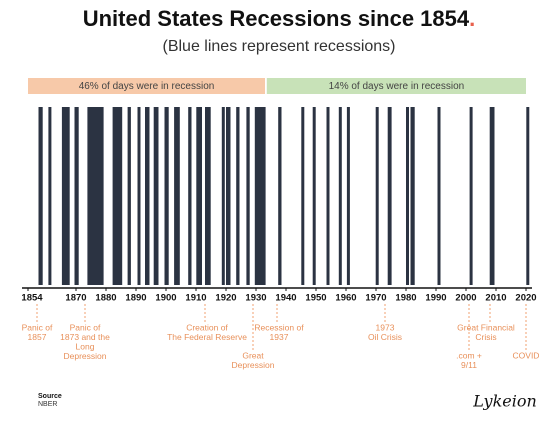 The width and height of the screenshot is (558, 427). I want to click on period-label: 46% of days were in recession, so click(147, 86).